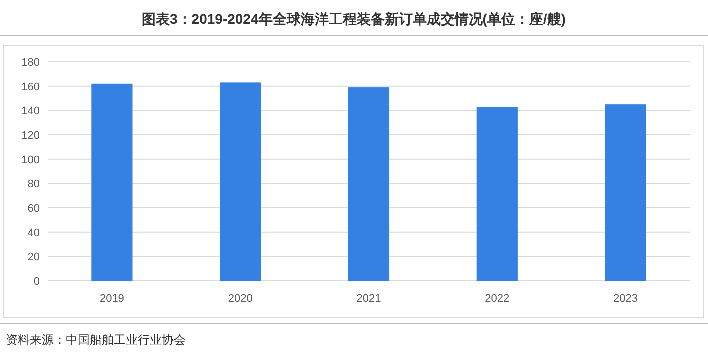 Image resolution: width=708 pixels, height=358 pixels. Describe the element at coordinates (626, 299) in the screenshot. I see `x-tick-label: 2023` at that location.